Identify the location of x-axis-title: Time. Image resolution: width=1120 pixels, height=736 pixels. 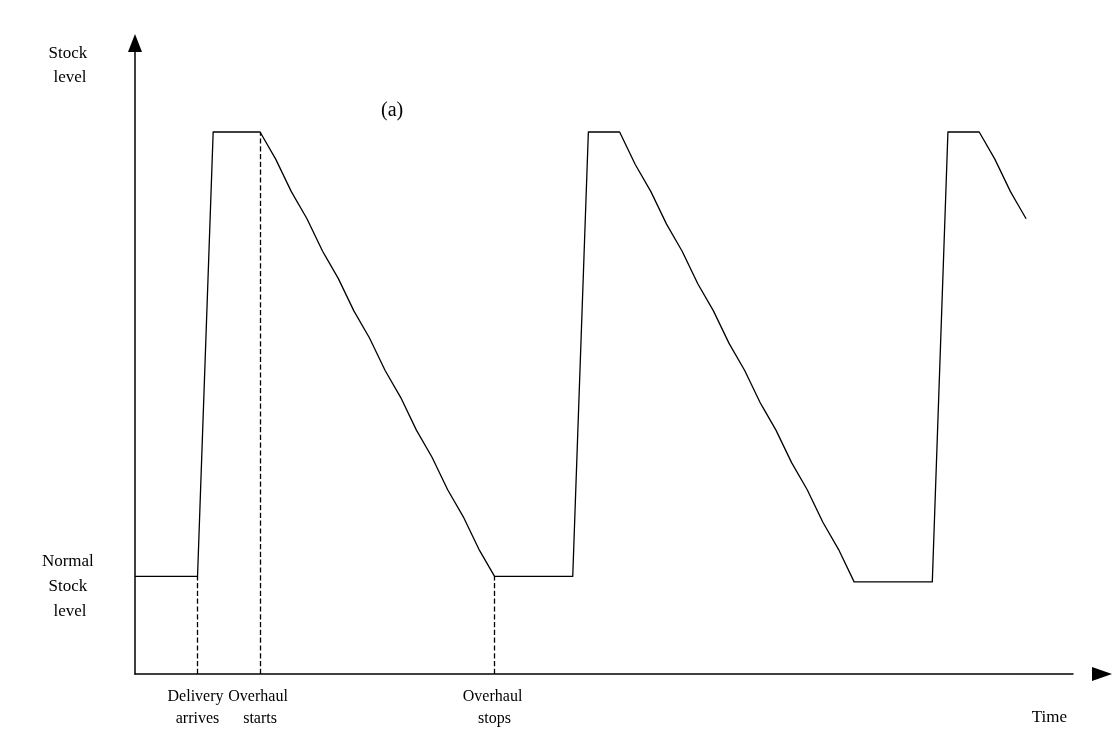
(1049, 716).